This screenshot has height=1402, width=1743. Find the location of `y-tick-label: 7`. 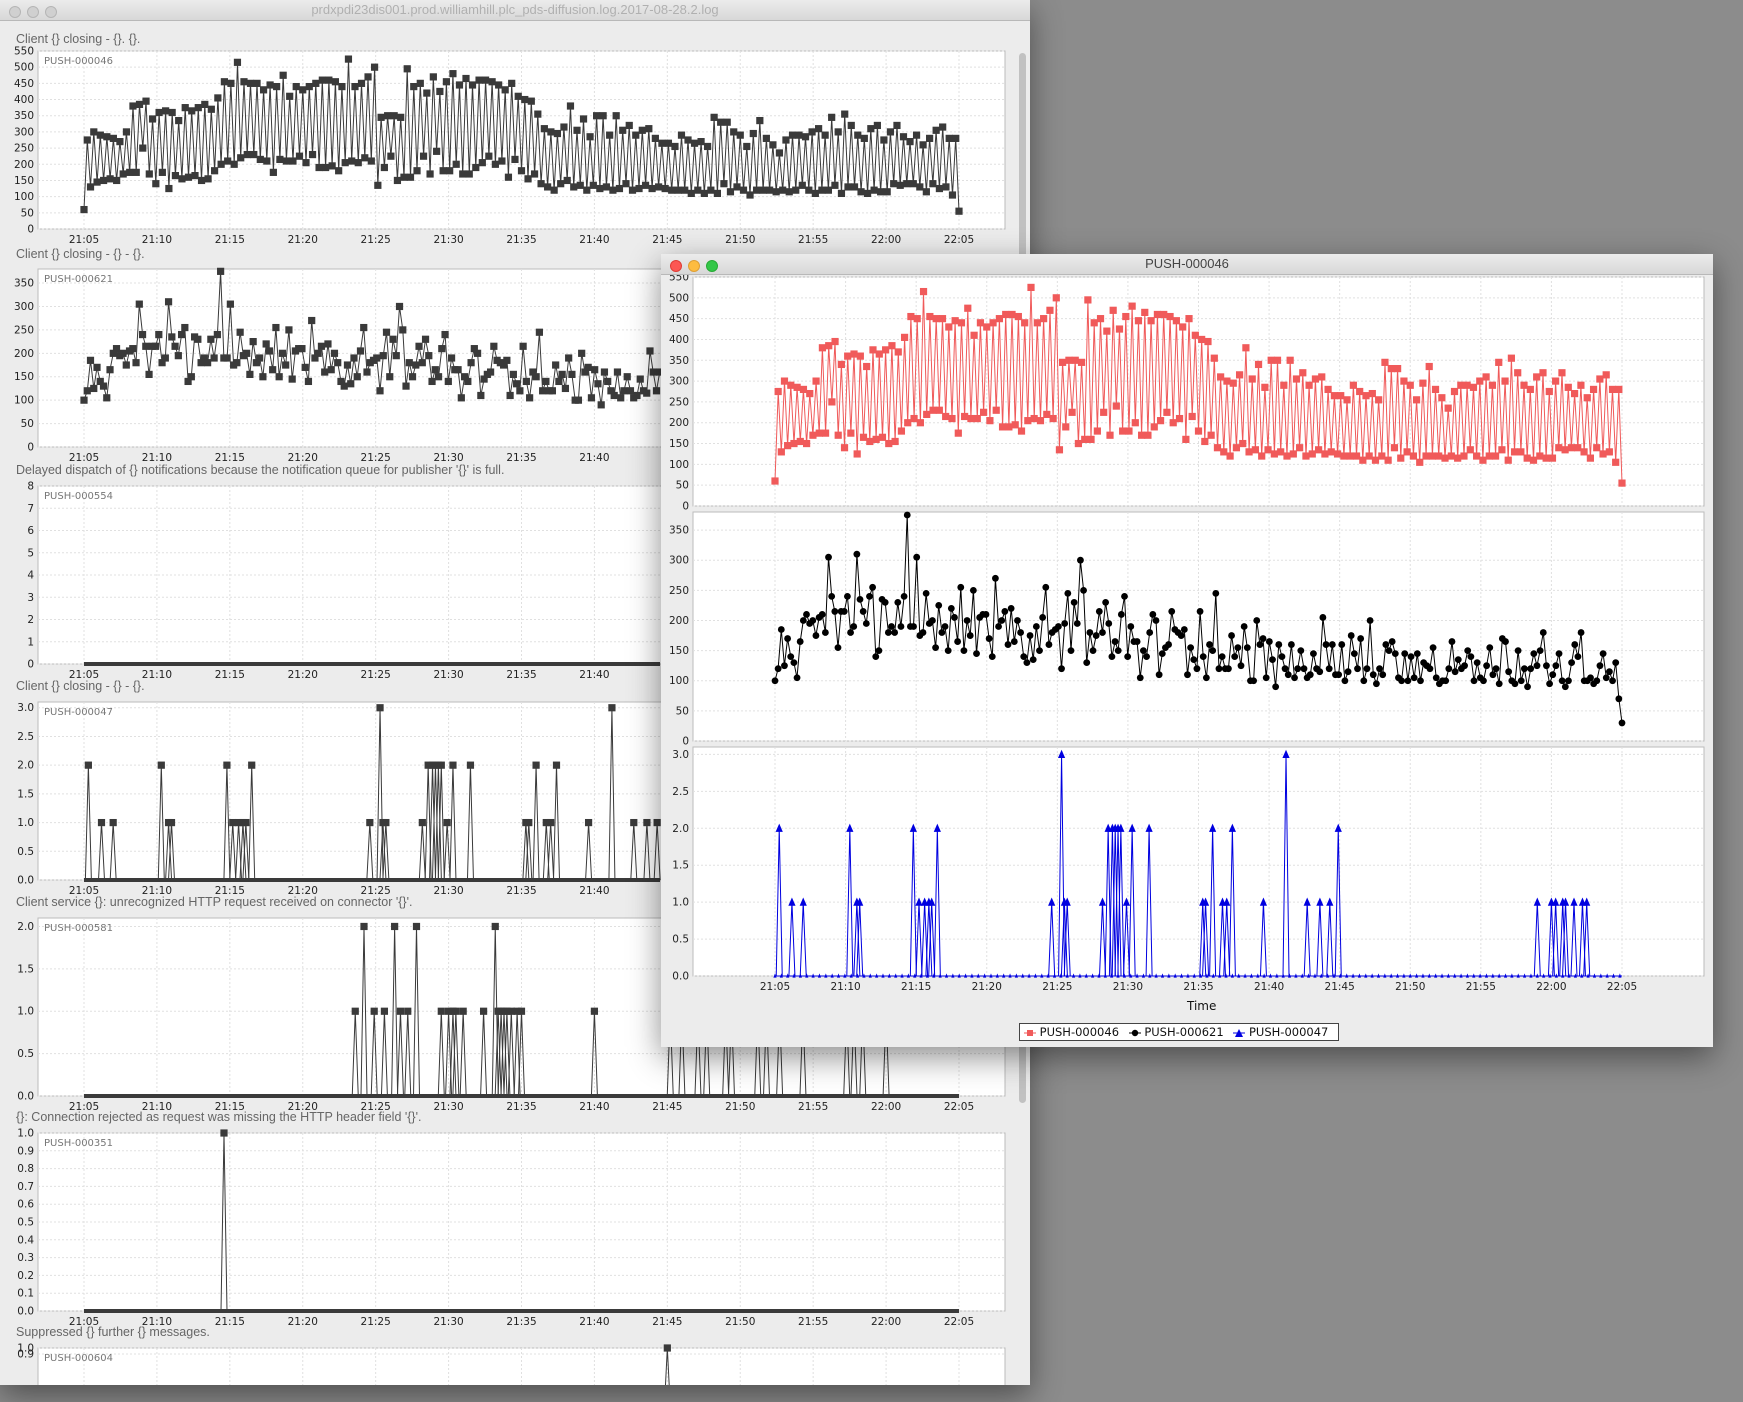

y-tick-label: 7 is located at coordinates (30, 509).